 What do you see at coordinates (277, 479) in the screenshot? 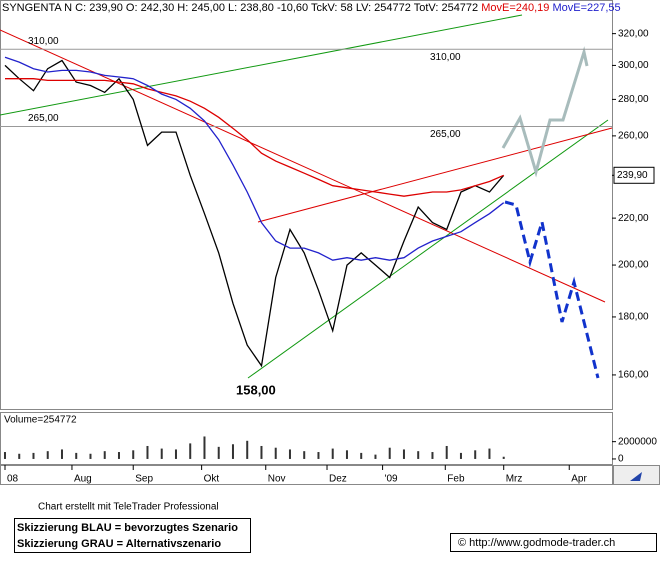
I see `x-tick-label: Nov` at bounding box center [277, 479].